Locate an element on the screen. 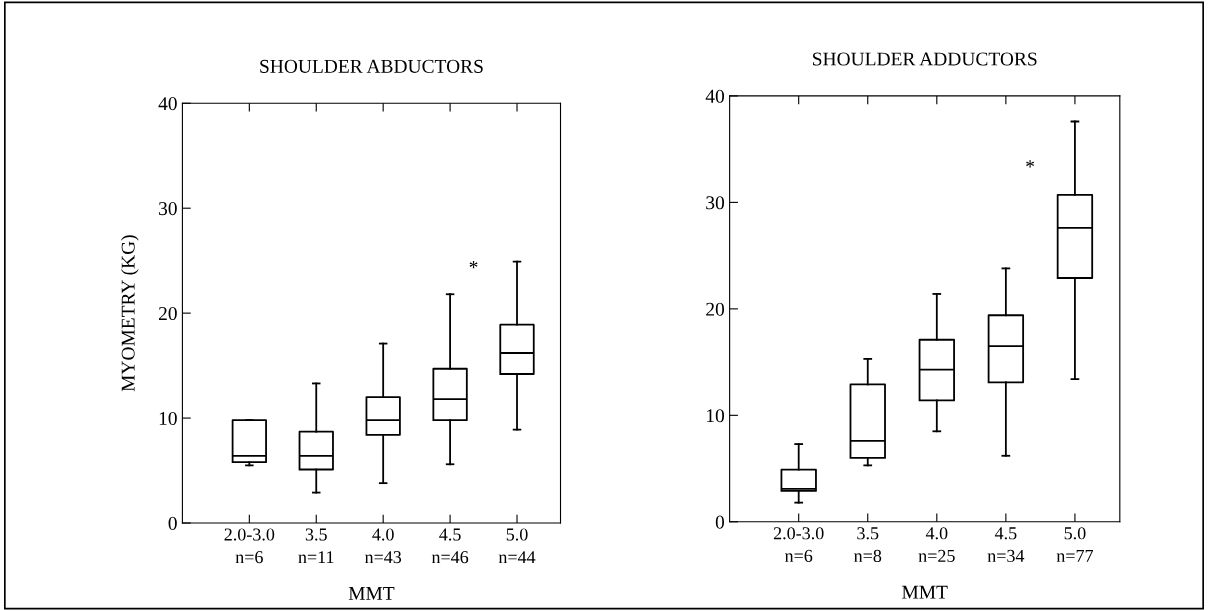  x-tick-label: 5.0 n=77 is located at coordinates (1075, 544).